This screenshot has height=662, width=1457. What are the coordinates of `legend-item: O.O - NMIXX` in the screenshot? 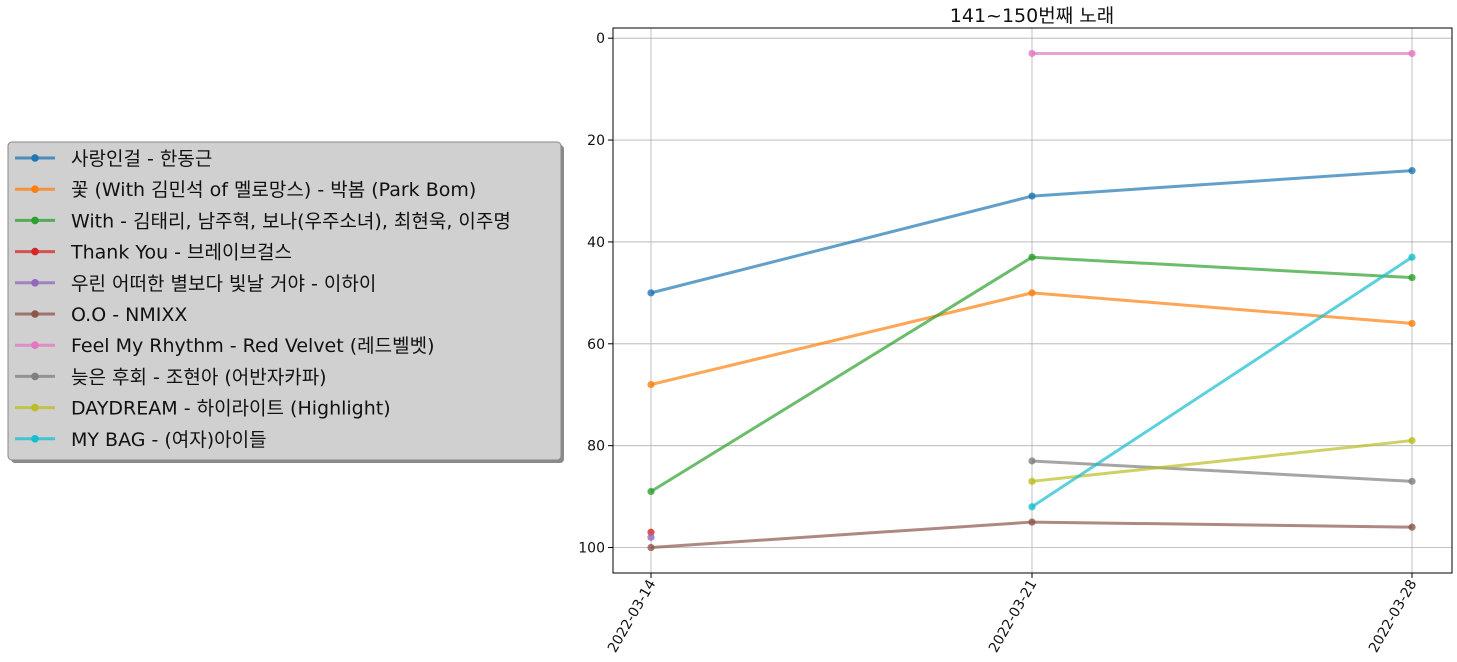 It's located at (101, 315).